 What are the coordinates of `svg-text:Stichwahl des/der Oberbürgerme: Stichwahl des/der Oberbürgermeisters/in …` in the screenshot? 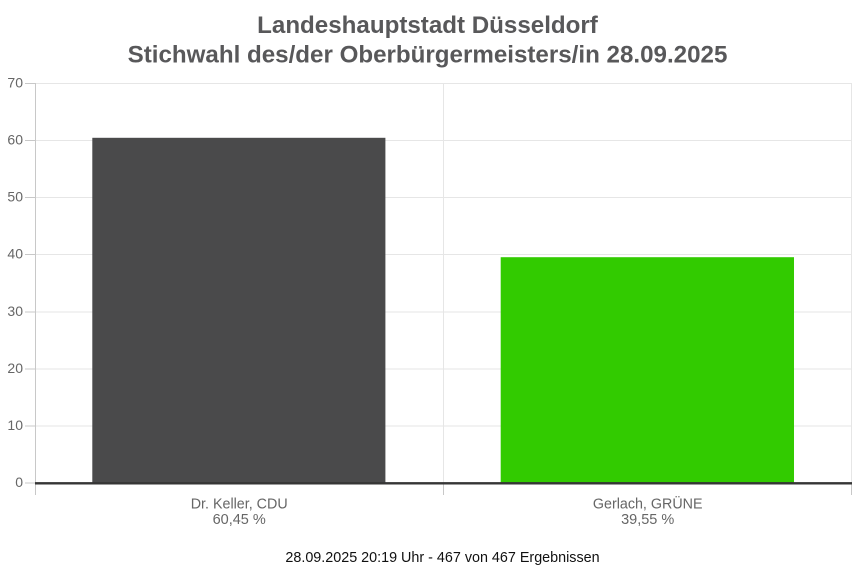 It's located at (428, 54).